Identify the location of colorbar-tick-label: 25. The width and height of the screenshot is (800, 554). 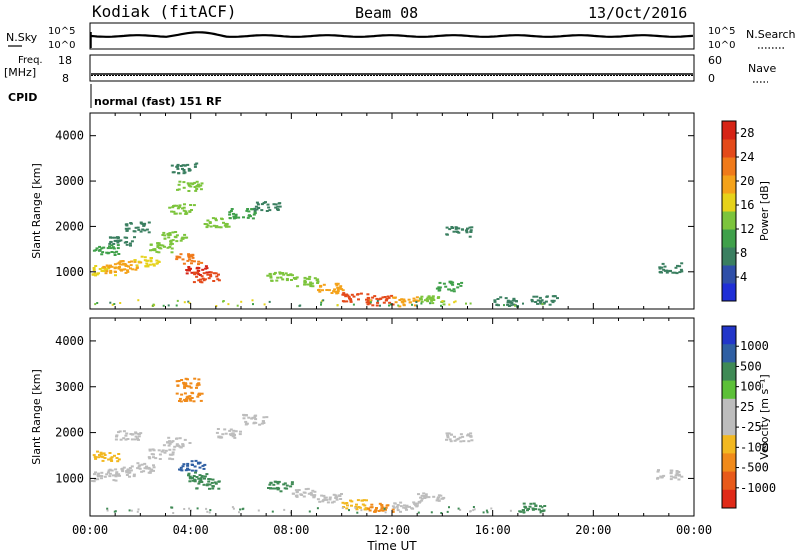
(747, 407).